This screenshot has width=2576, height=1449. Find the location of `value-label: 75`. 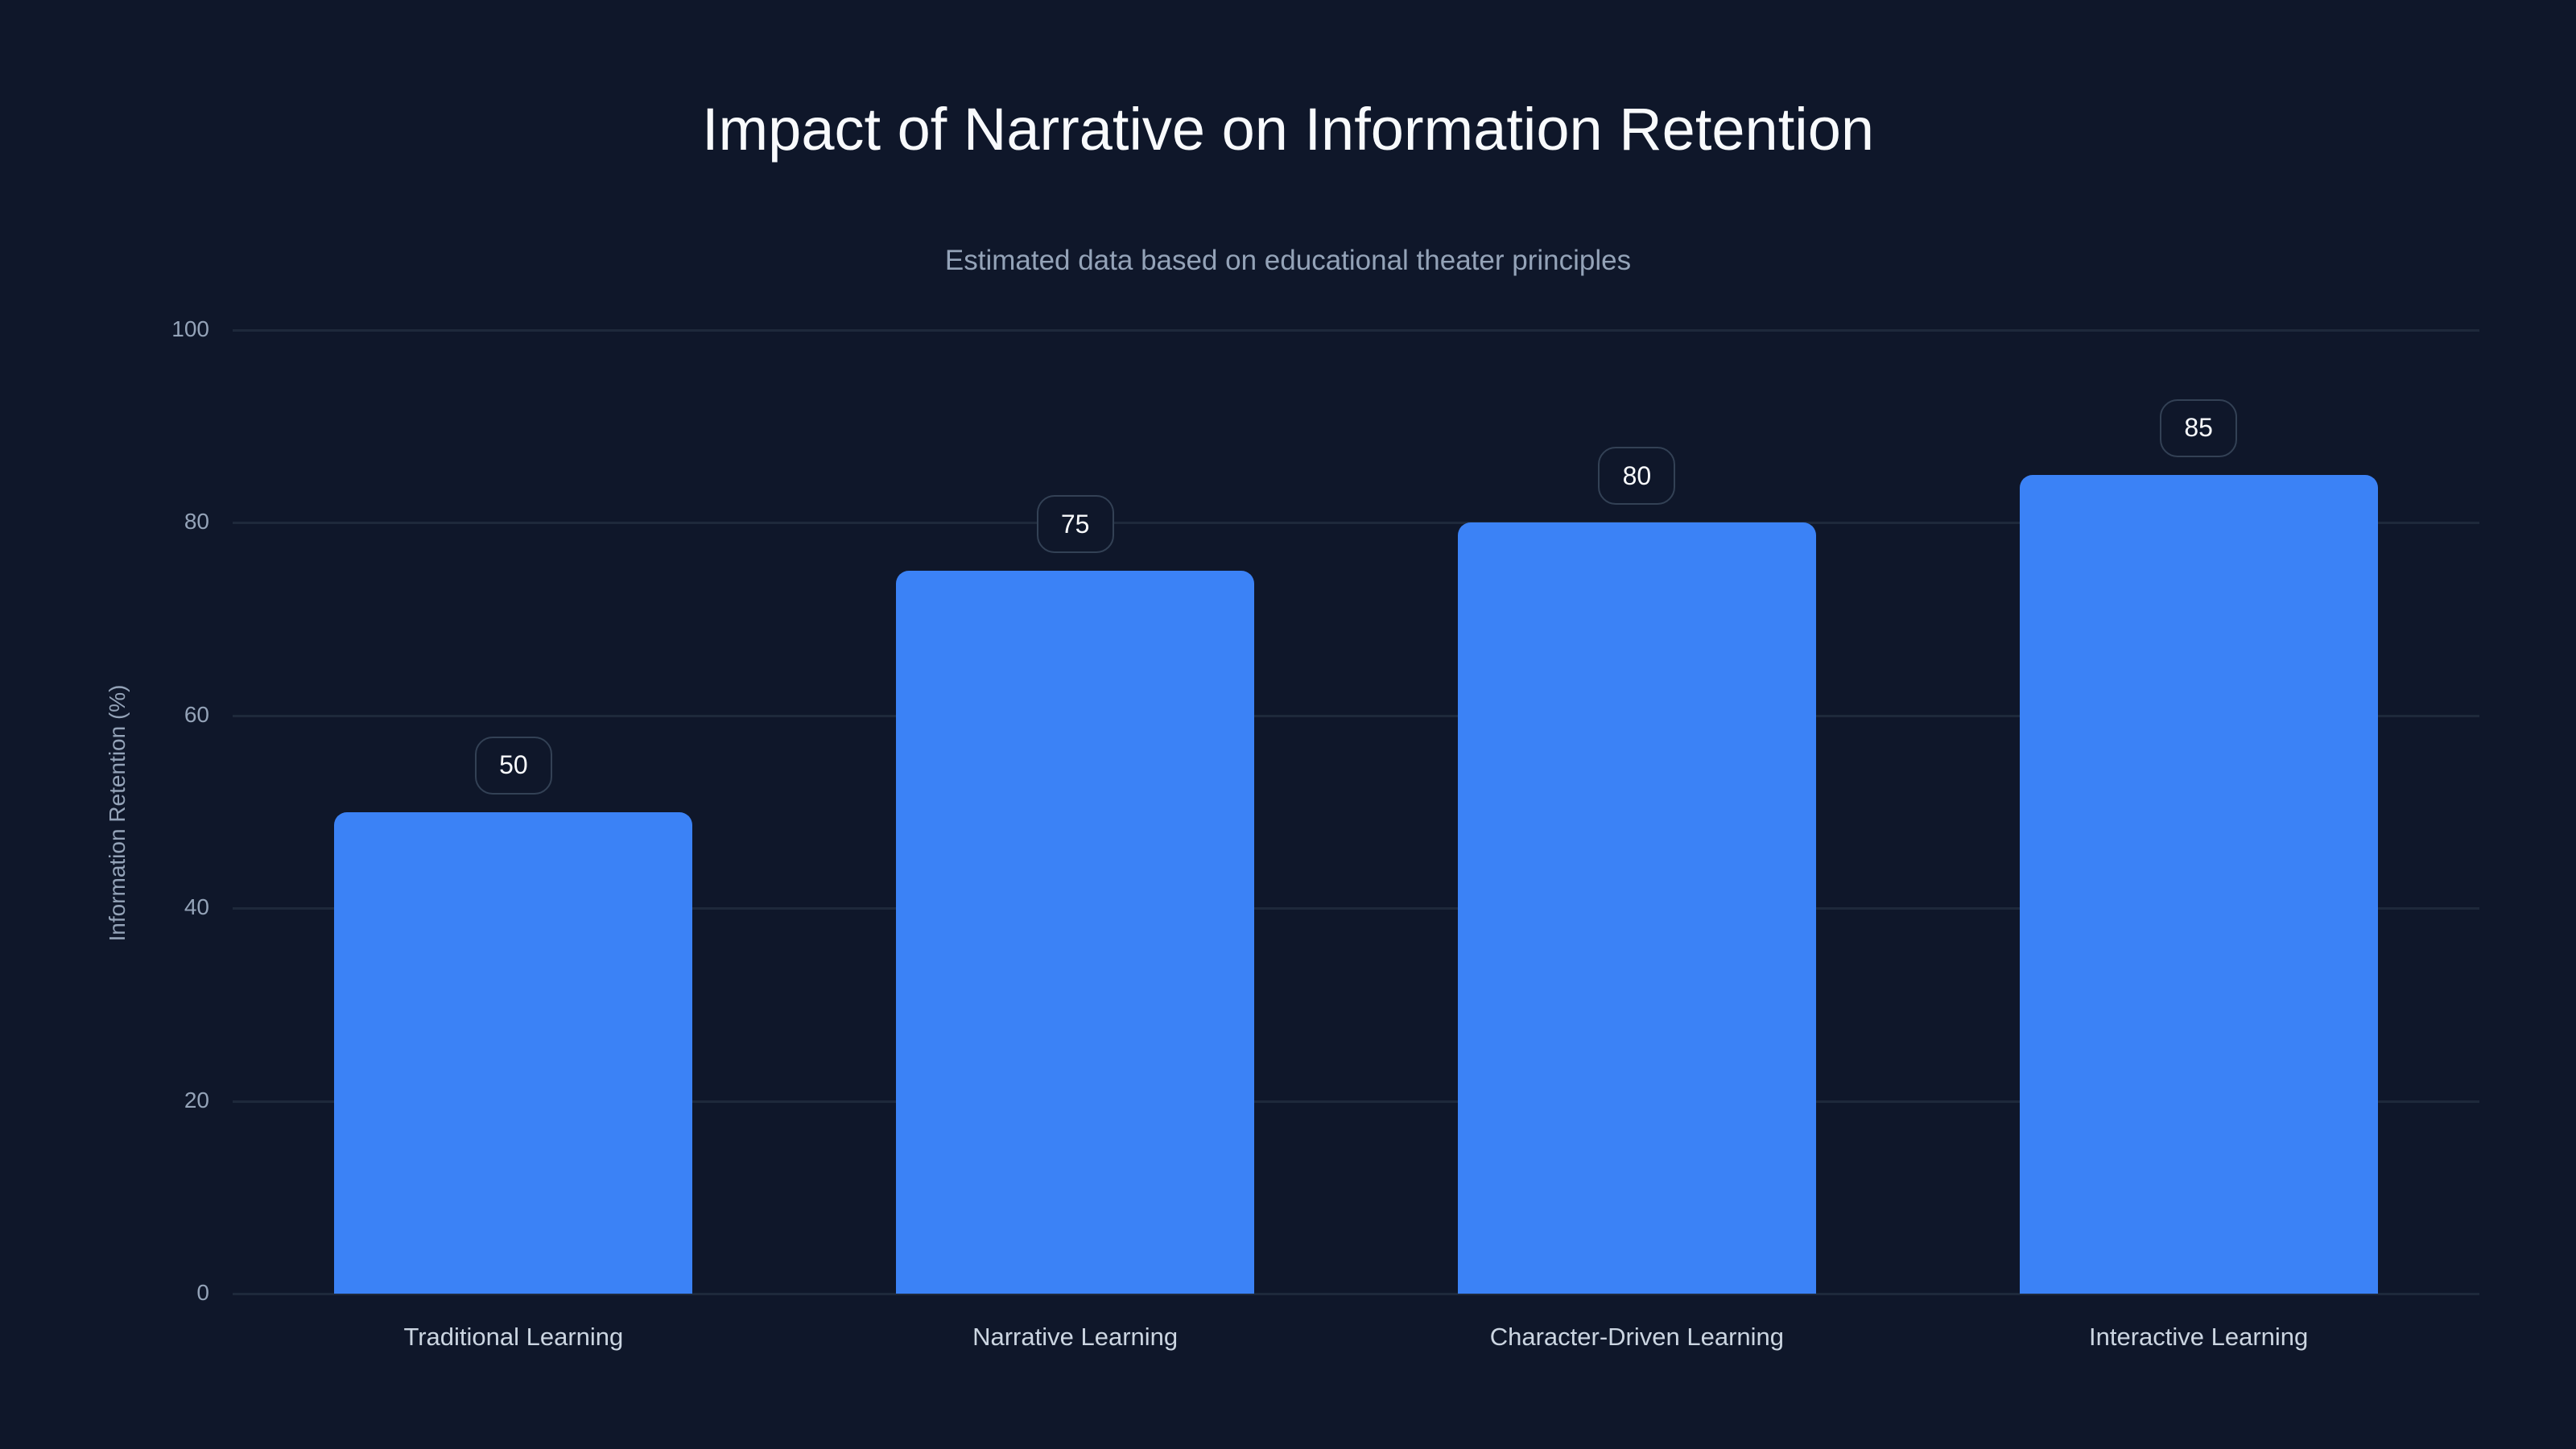

value-label: 75 is located at coordinates (1075, 524).